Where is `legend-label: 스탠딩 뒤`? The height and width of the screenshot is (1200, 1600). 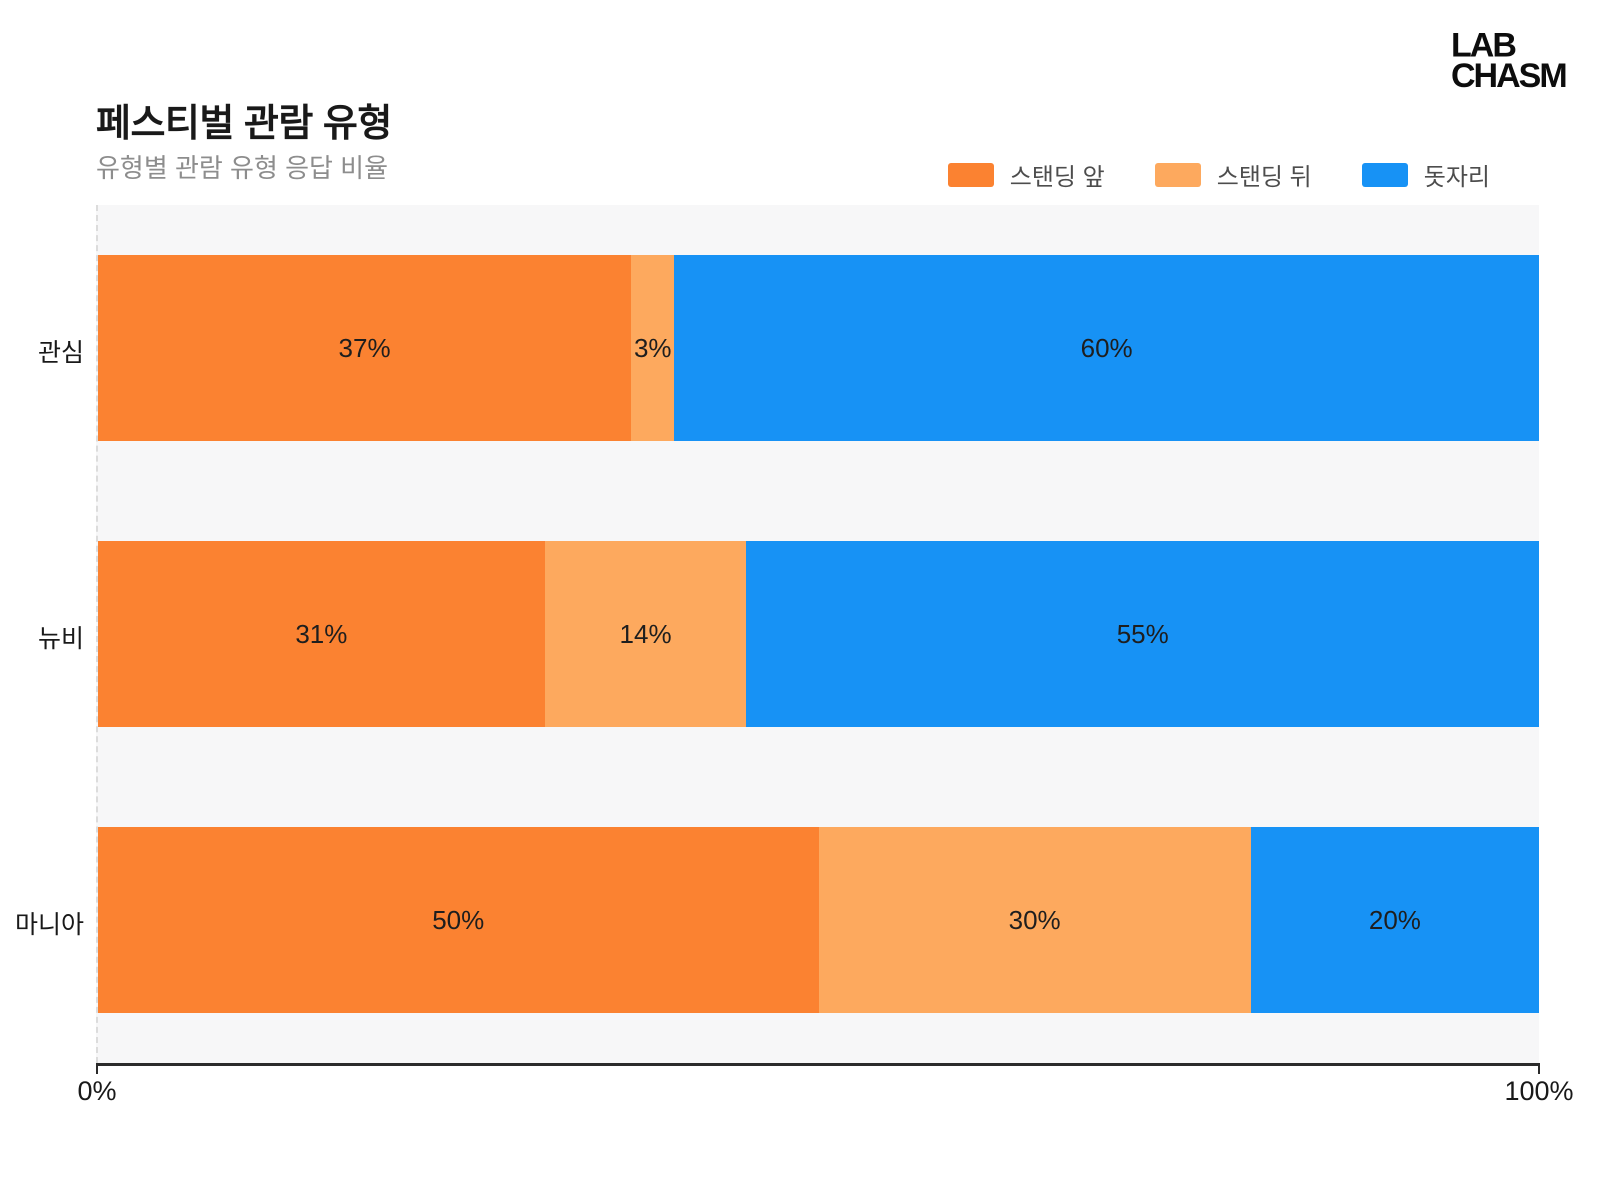
legend-label: 스탠딩 뒤 is located at coordinates (1264, 177).